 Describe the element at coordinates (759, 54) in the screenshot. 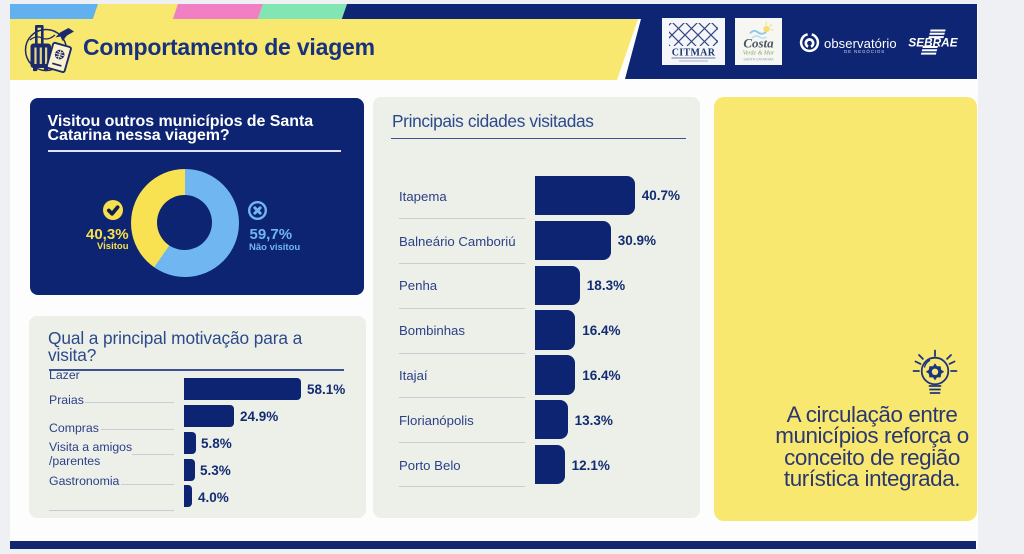

I see `svg-text: Verde & Mar` at that location.